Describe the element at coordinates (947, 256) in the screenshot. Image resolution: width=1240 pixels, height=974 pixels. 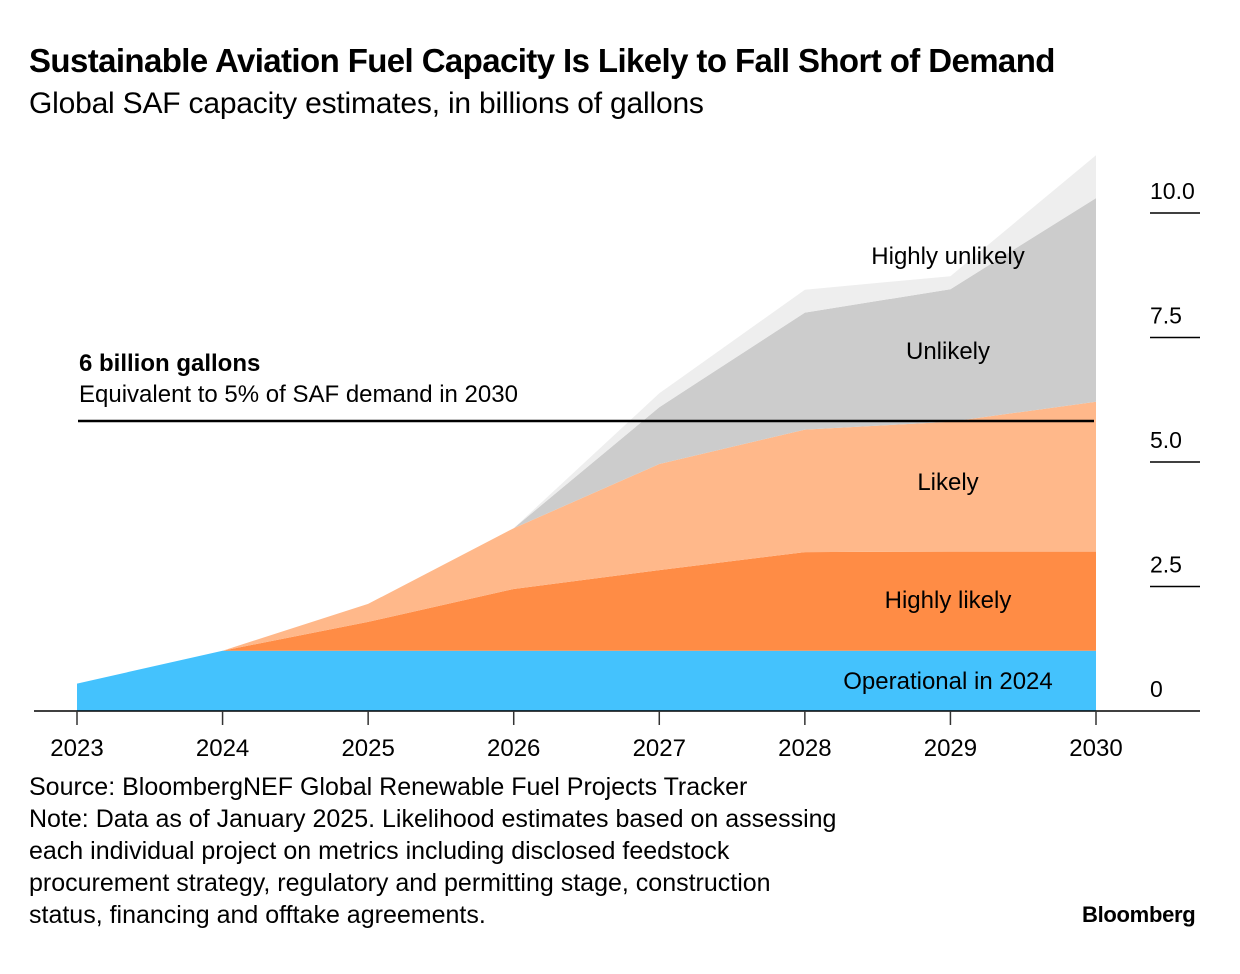
I see `series-label-highly-unlikely: Highly unlikely` at that location.